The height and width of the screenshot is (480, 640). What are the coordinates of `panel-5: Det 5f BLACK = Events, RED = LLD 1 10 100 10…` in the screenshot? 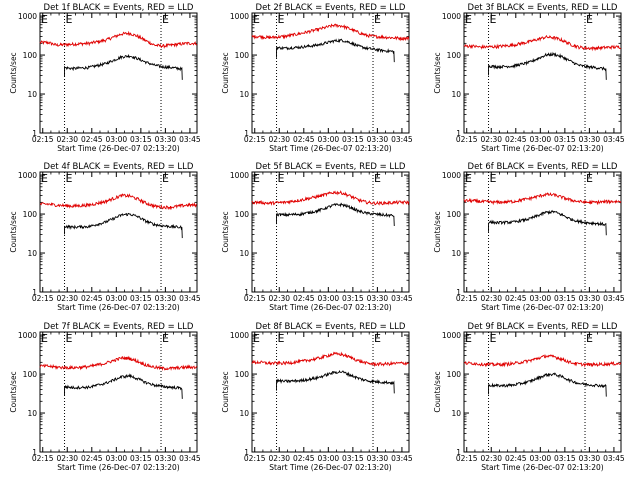 It's located at (317, 237).